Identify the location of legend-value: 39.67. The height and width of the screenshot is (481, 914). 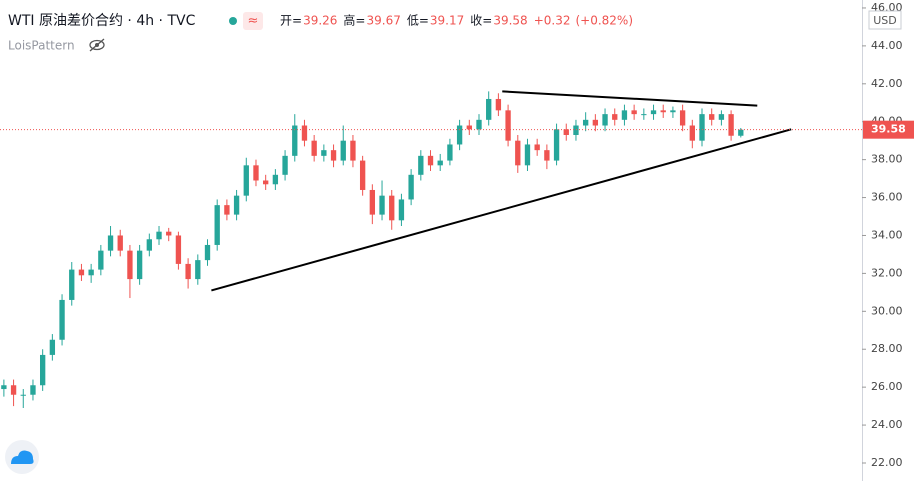
(383, 21).